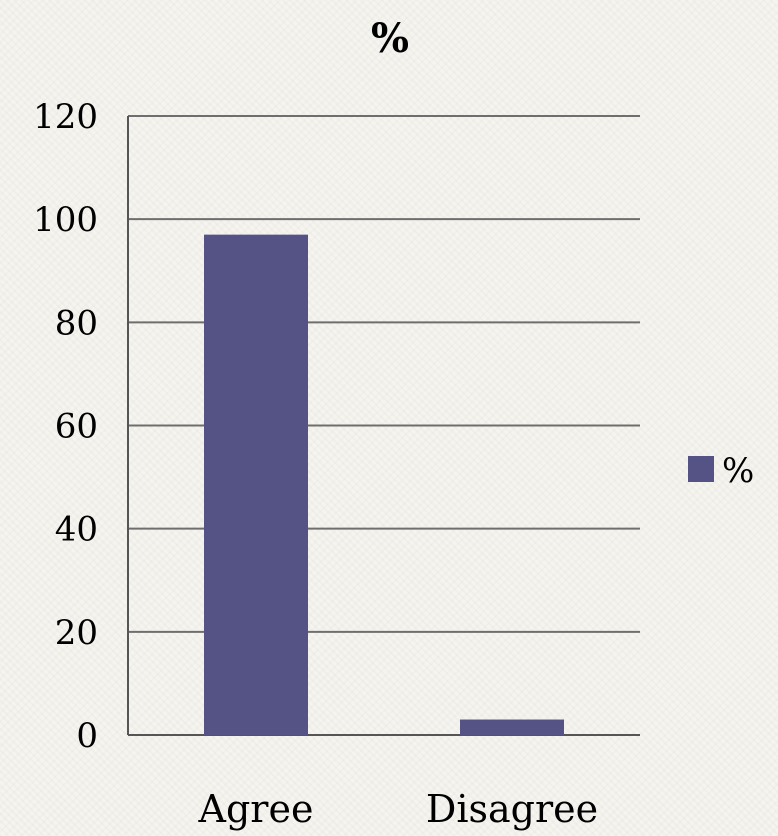  Describe the element at coordinates (65, 117) in the screenshot. I see `y-tick-label: 120` at that location.